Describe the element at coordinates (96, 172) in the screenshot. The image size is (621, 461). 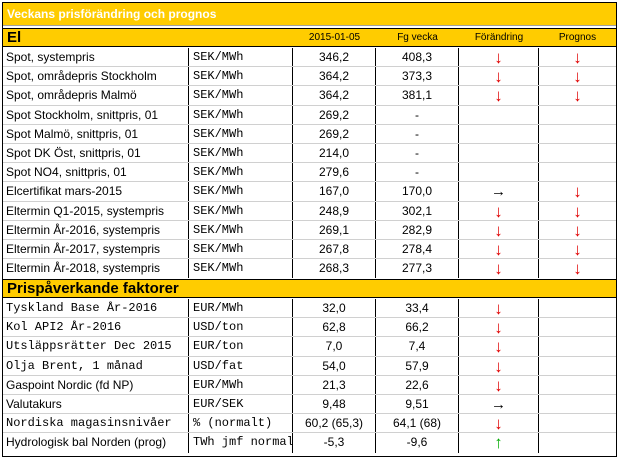
I see `row-name: Spot NO4, snittpris, 01` at that location.